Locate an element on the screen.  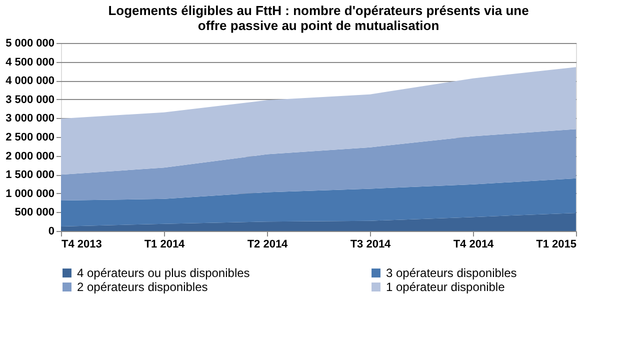
y-tick-label: 0 is located at coordinates (51, 232).